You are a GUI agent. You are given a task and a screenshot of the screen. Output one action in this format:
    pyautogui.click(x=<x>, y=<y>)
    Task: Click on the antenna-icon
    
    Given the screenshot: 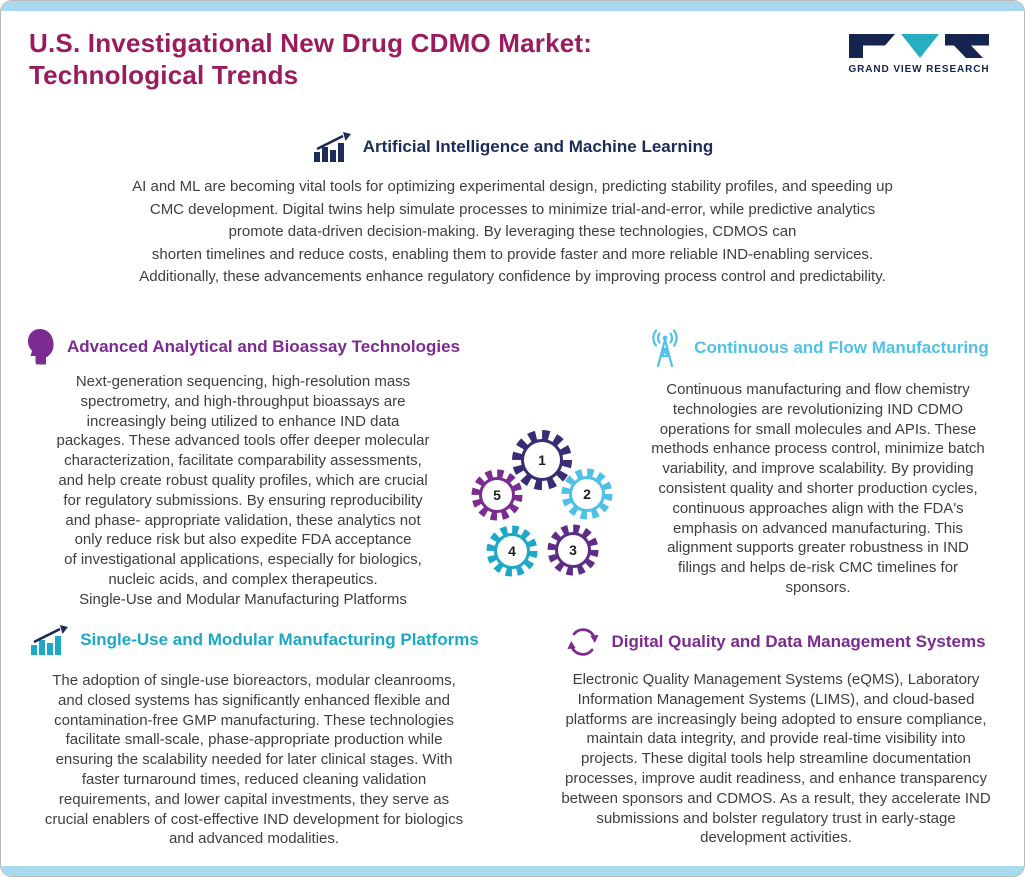 What is the action you would take?
    pyautogui.click(x=665, y=348)
    